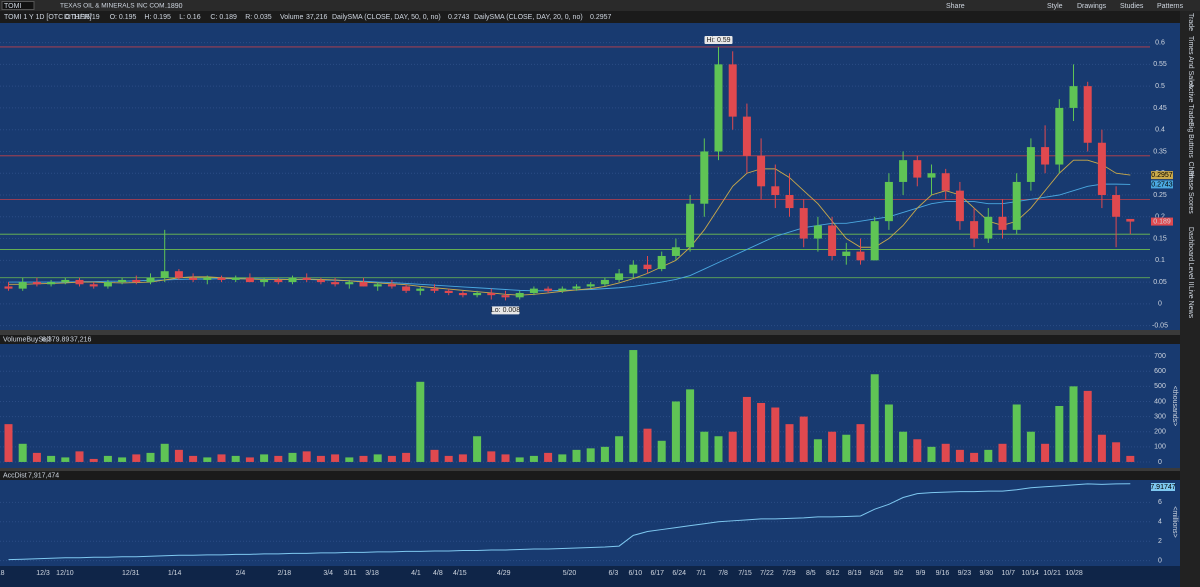  Describe the element at coordinates (372, 573) in the screenshot. I see `x-tick-label: 3/18` at that location.